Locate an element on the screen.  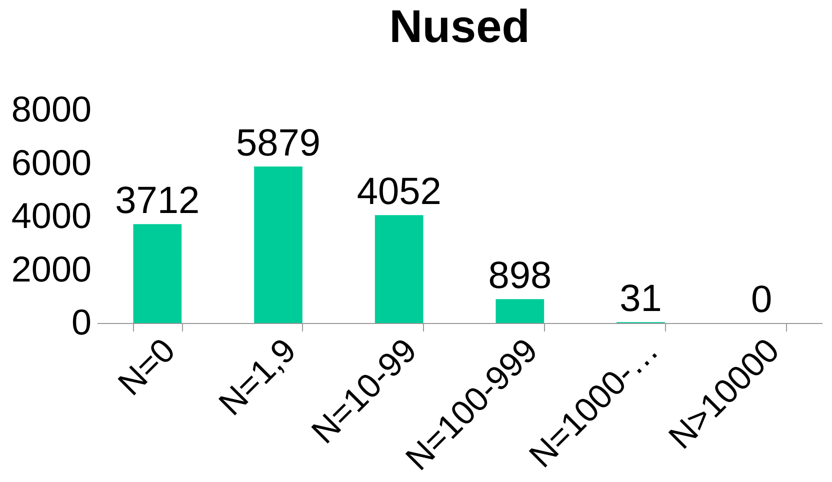
y-tick-label: 6000 is located at coordinates (51, 162).